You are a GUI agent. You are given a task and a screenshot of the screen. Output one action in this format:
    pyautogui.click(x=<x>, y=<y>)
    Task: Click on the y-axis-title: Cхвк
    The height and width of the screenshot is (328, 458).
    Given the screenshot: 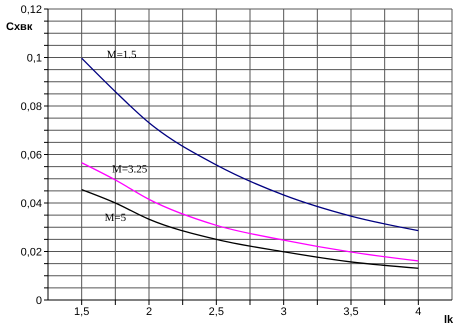 What is the action you would take?
    pyautogui.click(x=19, y=27)
    